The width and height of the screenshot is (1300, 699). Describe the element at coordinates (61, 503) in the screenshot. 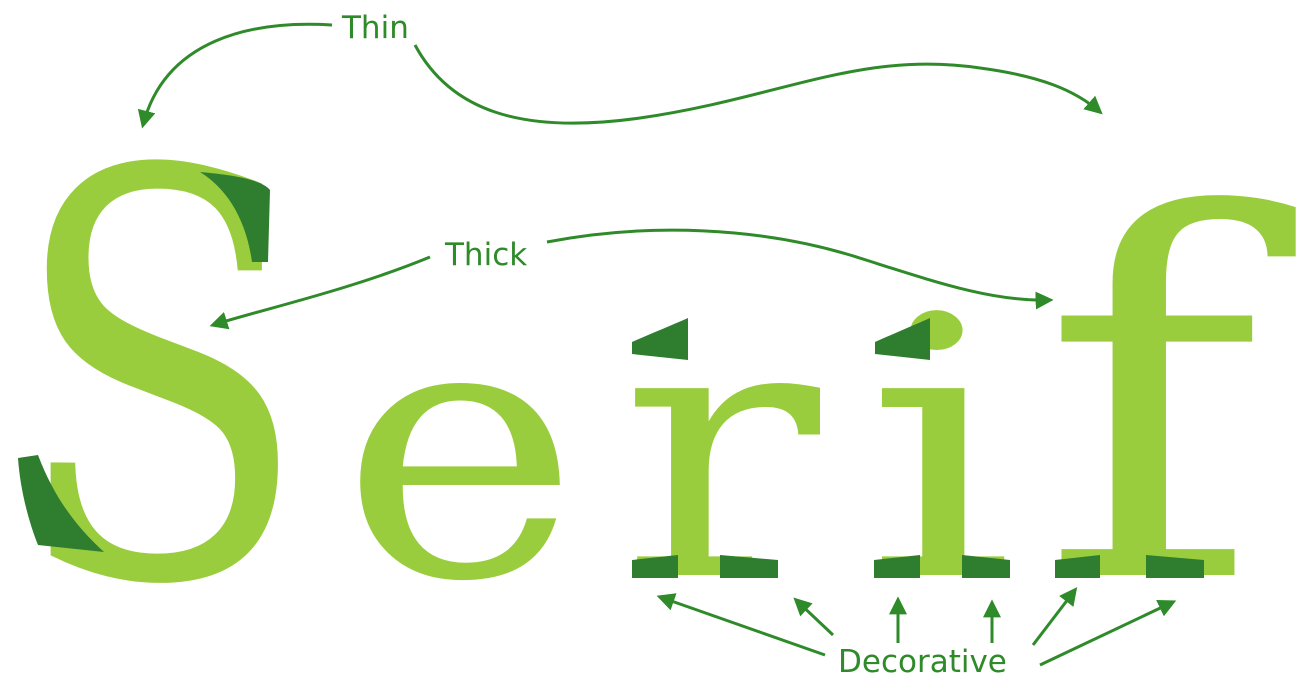

I see `s-bottom-thin-stroke` at that location.